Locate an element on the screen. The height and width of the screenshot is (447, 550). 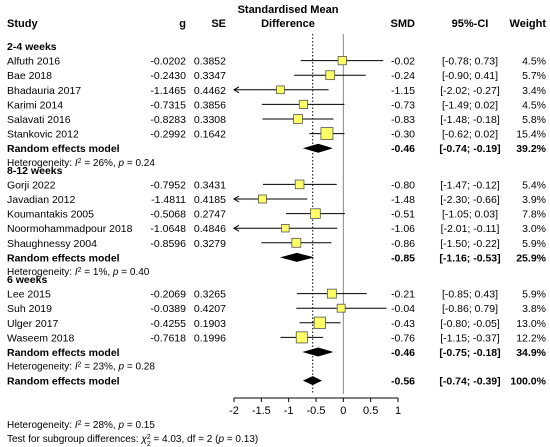
study-se: 0.3852 is located at coordinates (210, 62).